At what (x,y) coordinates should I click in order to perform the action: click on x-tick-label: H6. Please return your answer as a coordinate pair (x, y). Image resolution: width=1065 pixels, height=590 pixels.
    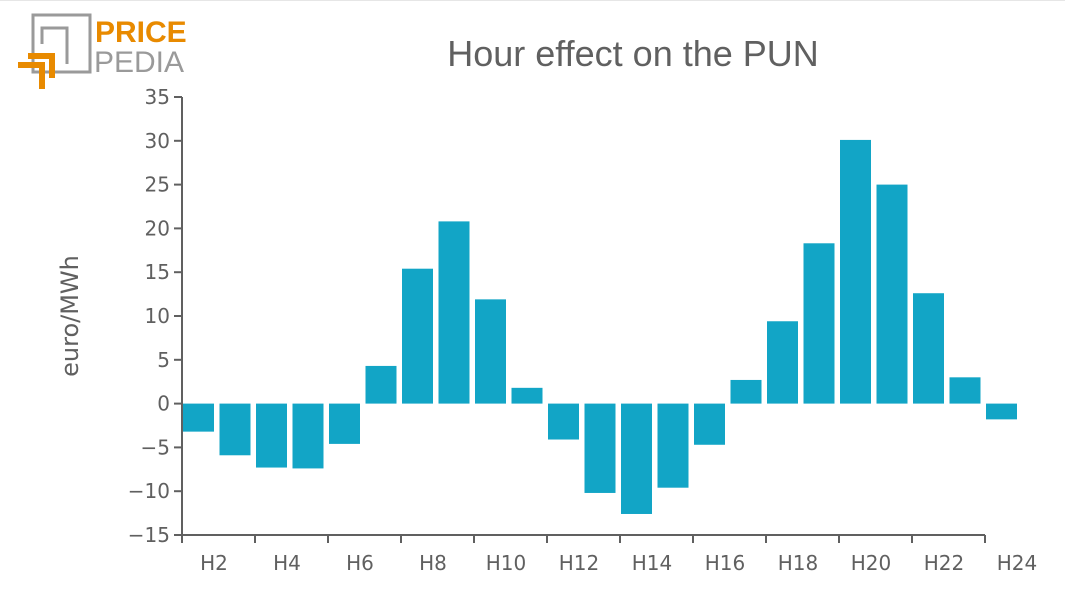
    Looking at the image, I should click on (360, 563).